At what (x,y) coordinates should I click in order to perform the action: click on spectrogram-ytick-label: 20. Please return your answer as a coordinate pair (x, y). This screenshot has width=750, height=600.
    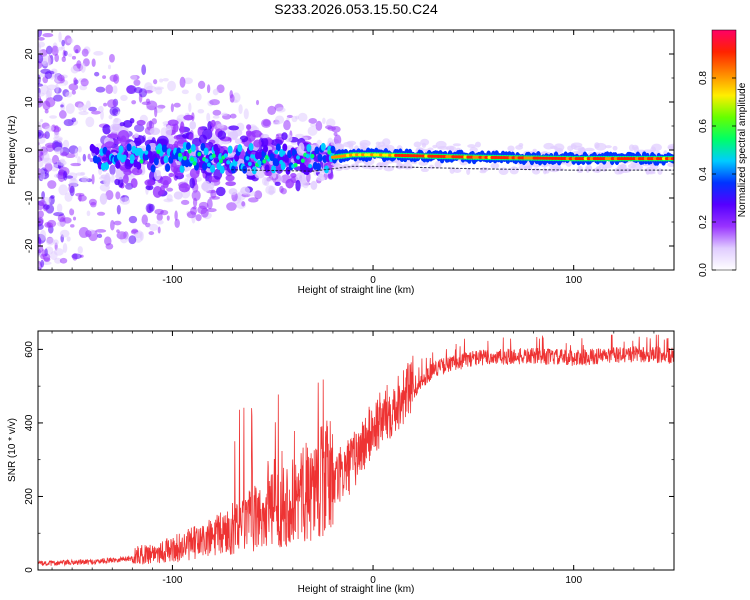
    Looking at the image, I should click on (29, 54).